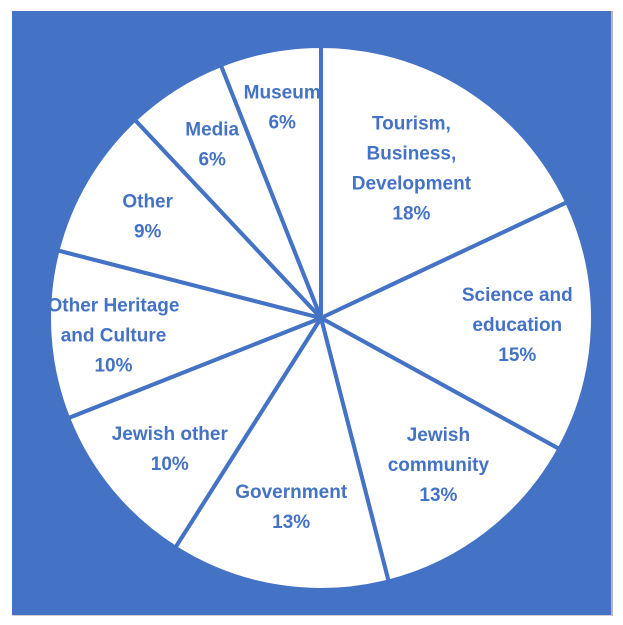 The height and width of the screenshot is (625, 623). What do you see at coordinates (212, 145) in the screenshot?
I see `slice-label-media: Media 6%` at bounding box center [212, 145].